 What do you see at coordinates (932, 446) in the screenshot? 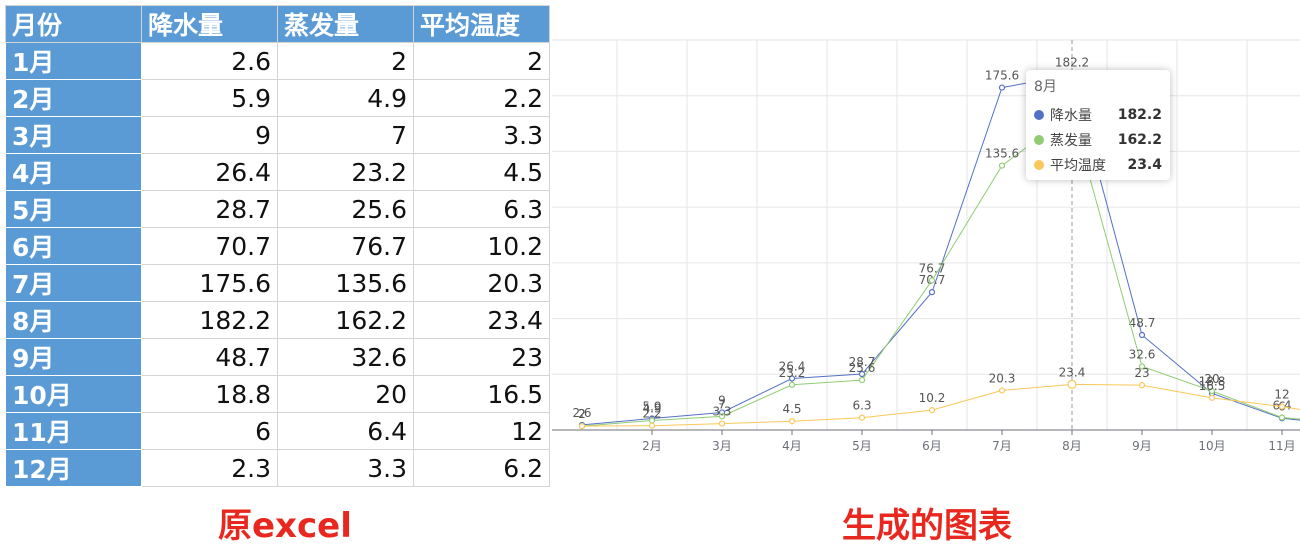
I see `x-tick-label: 6月` at bounding box center [932, 446].